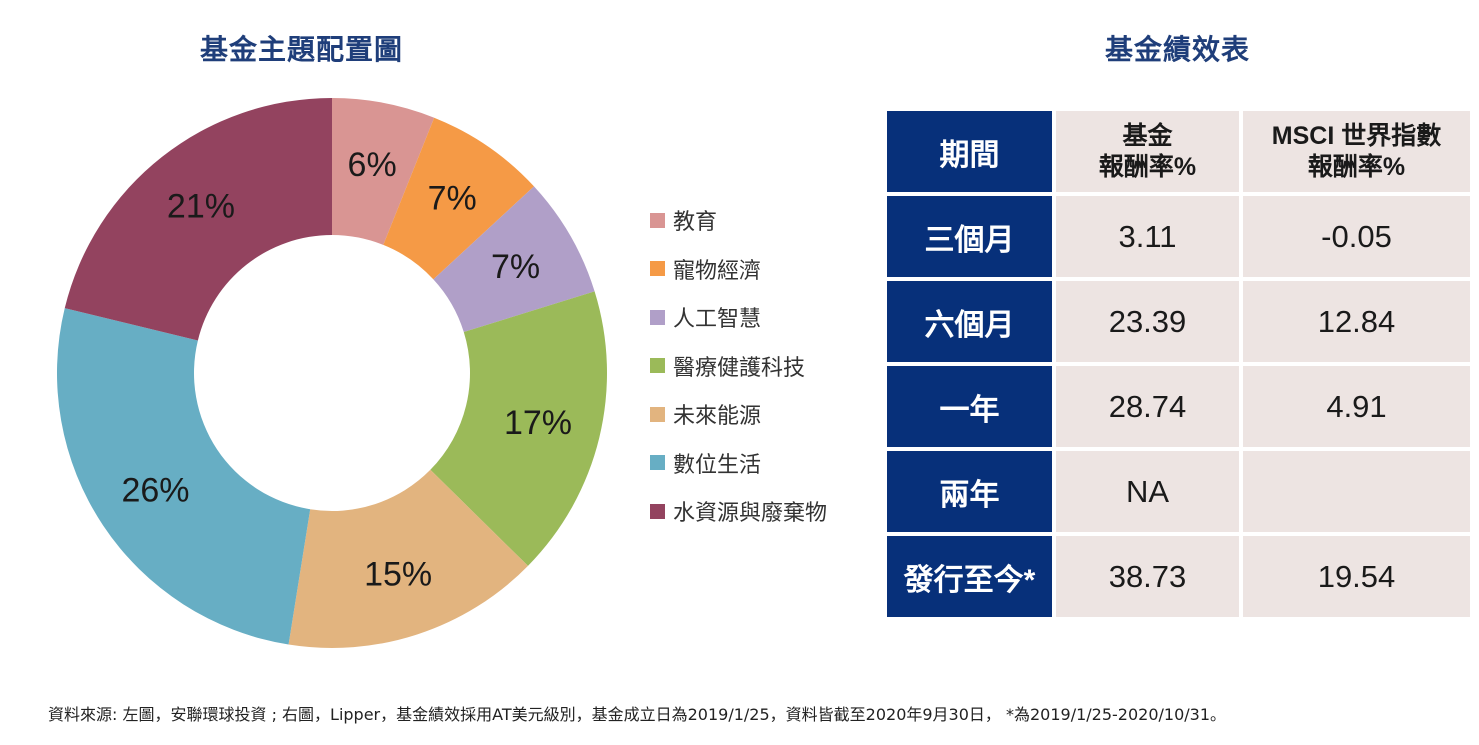 Image resolution: width=1479 pixels, height=745 pixels. I want to click on legend-item: 寵物經濟, so click(738, 269).